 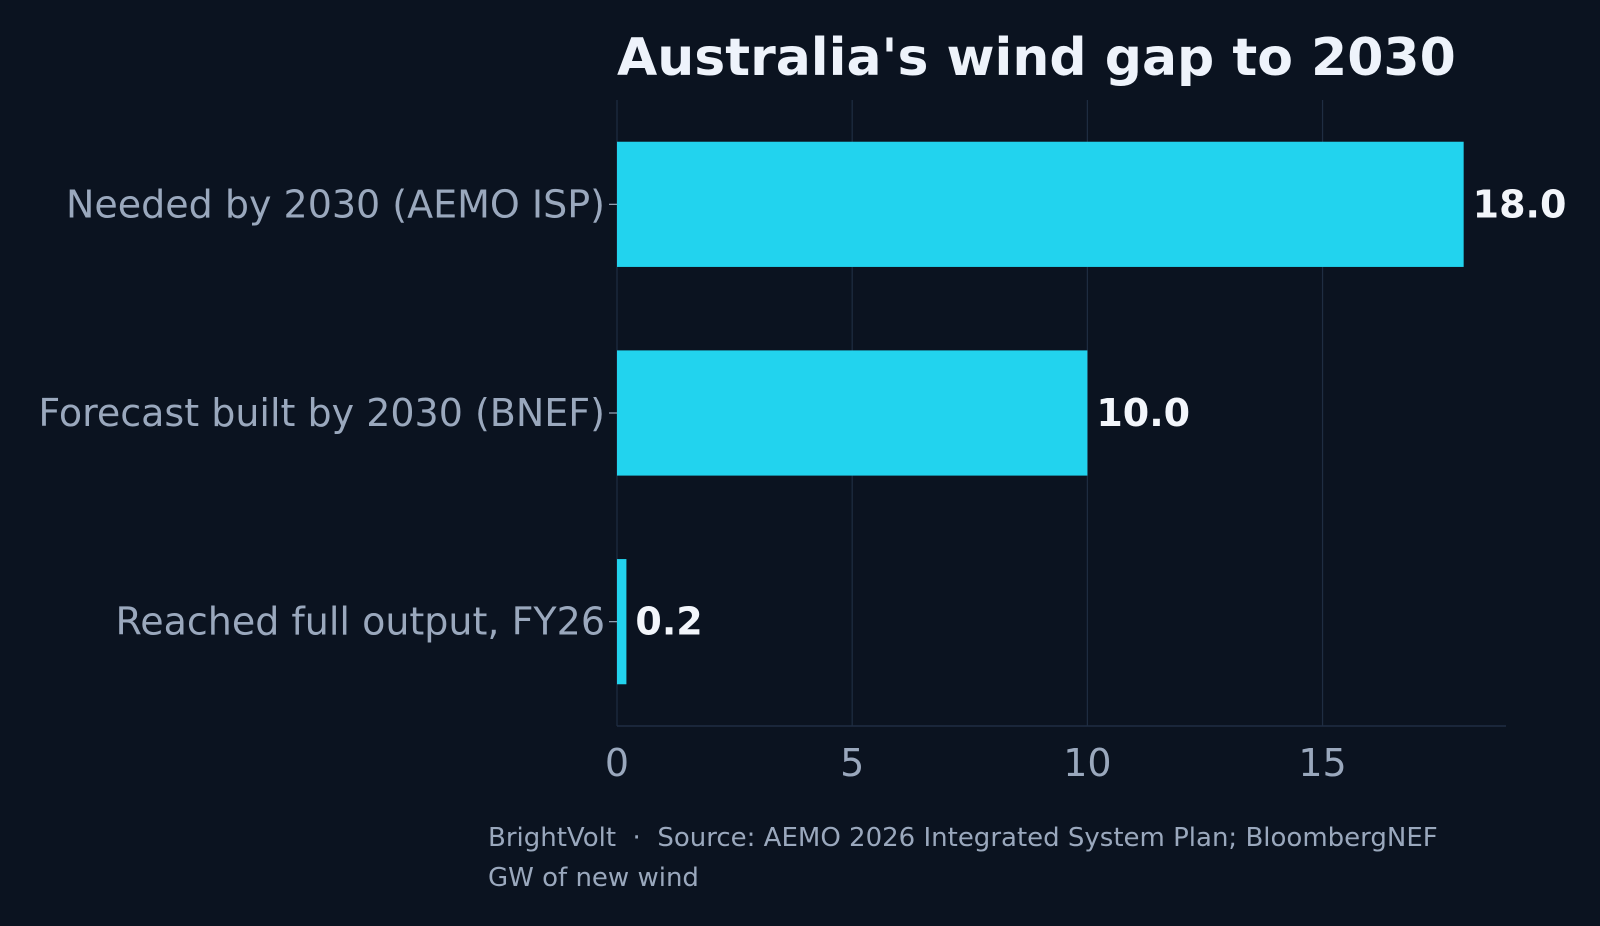 I want to click on x-tick-label: 5, so click(x=852, y=763).